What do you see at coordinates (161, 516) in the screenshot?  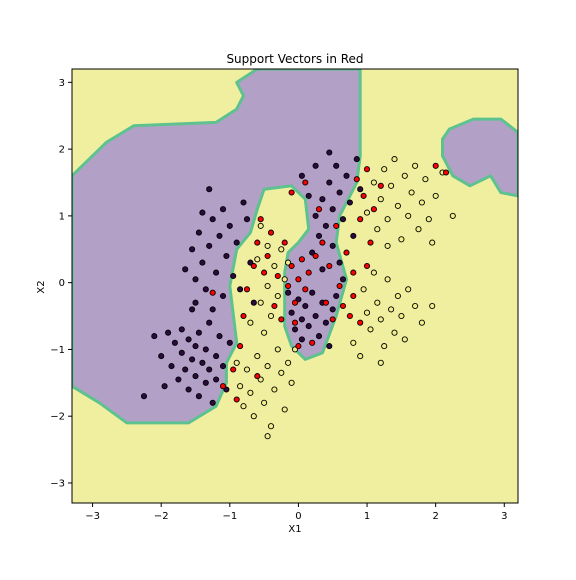 I see `x-tick-label: −2` at bounding box center [161, 516].